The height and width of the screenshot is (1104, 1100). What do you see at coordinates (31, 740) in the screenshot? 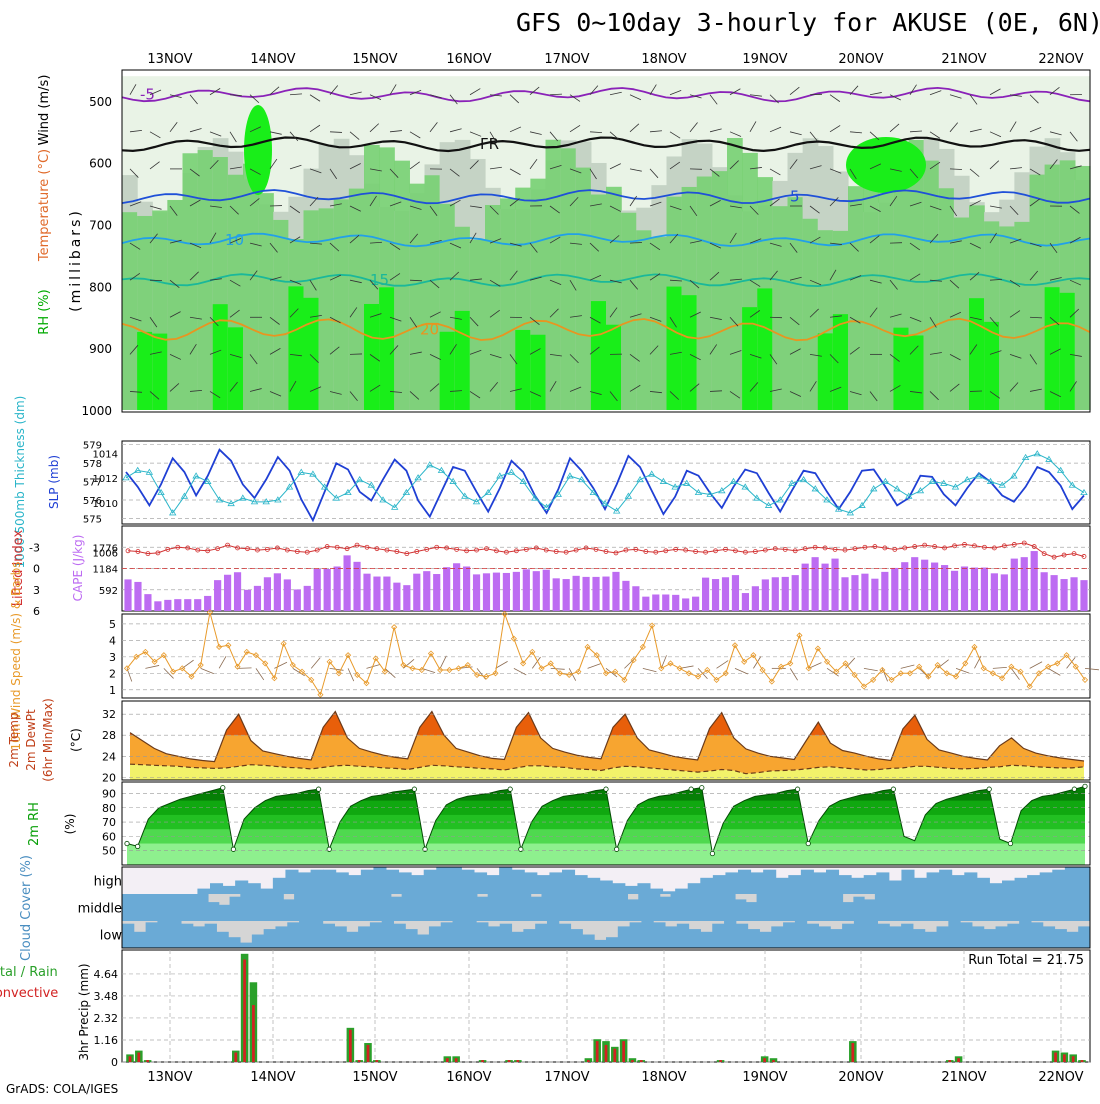
I see `temp-axis-label: 2m DewPt` at bounding box center [31, 740].